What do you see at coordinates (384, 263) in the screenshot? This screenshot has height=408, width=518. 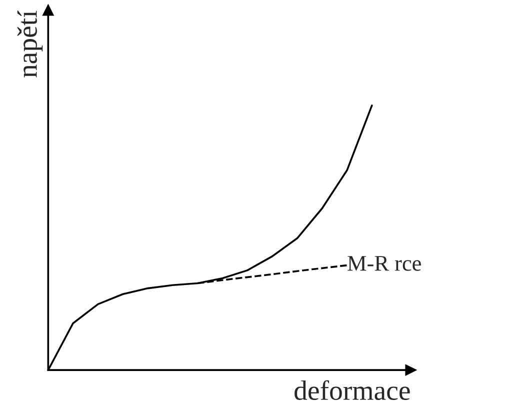 I see `series-label: M-R rce` at bounding box center [384, 263].